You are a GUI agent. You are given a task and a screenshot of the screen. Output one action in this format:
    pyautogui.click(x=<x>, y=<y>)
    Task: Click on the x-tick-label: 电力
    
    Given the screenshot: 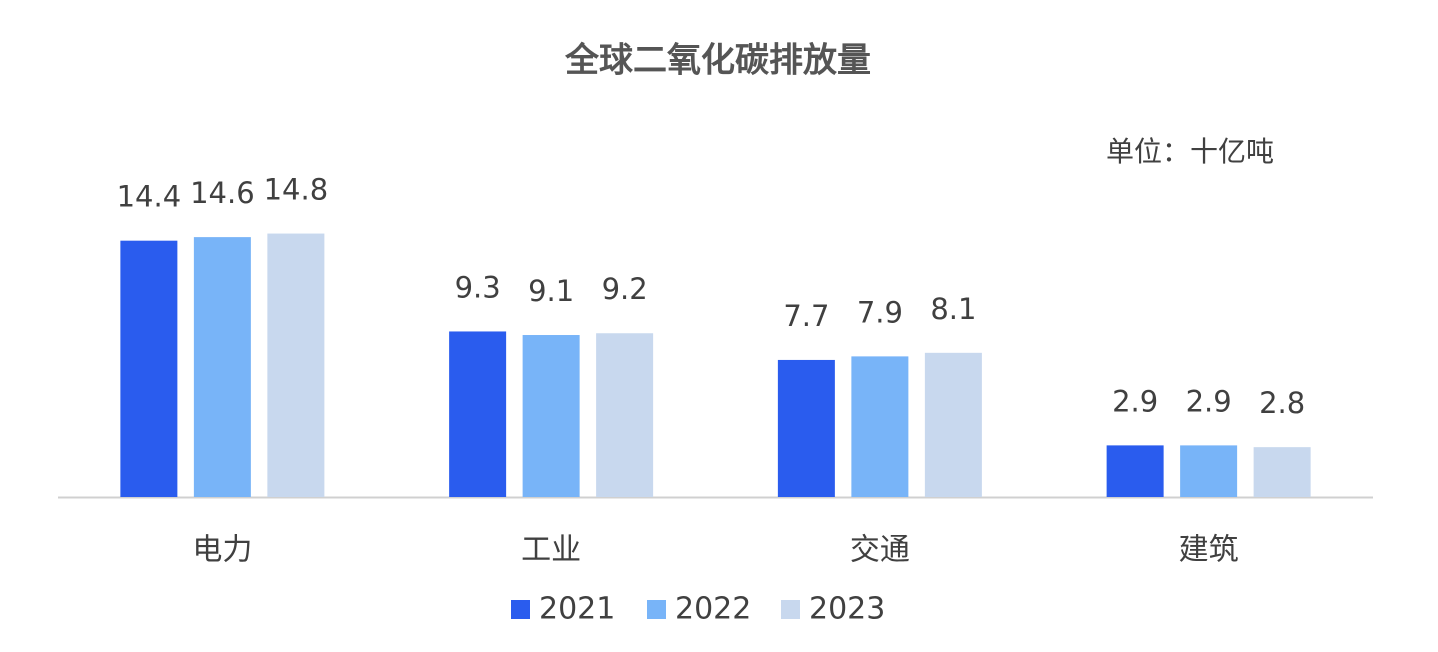 What is the action you would take?
    pyautogui.click(x=222, y=550)
    